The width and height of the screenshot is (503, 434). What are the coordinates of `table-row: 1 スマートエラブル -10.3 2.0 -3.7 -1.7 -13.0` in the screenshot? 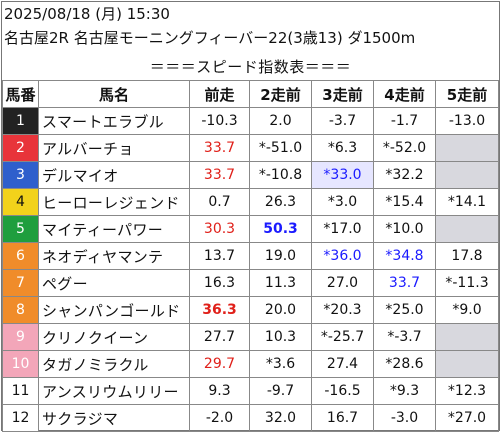 It's located at (250, 121).